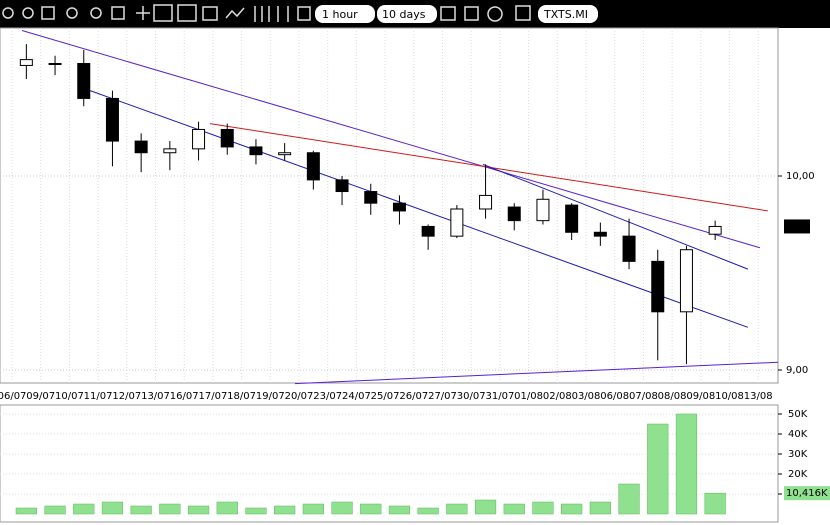 The image size is (830, 525). What do you see at coordinates (8, 13) in the screenshot?
I see `zoom-in-button` at bounding box center [8, 13].